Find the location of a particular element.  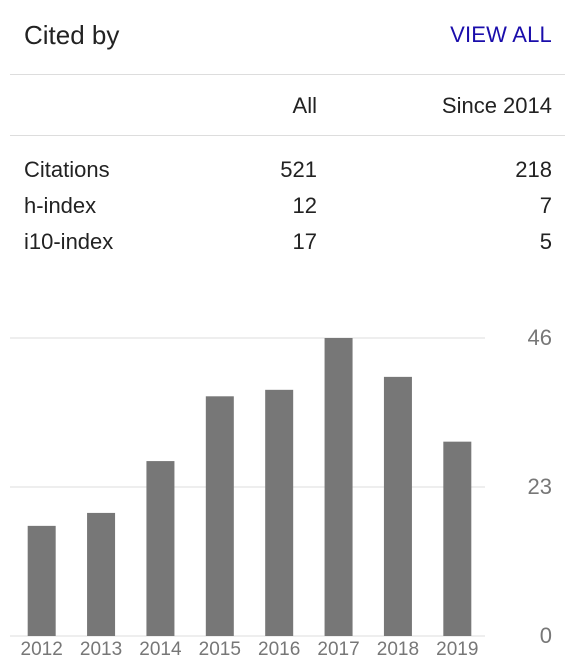

i10-index-all-value: 17 is located at coordinates (304, 241).